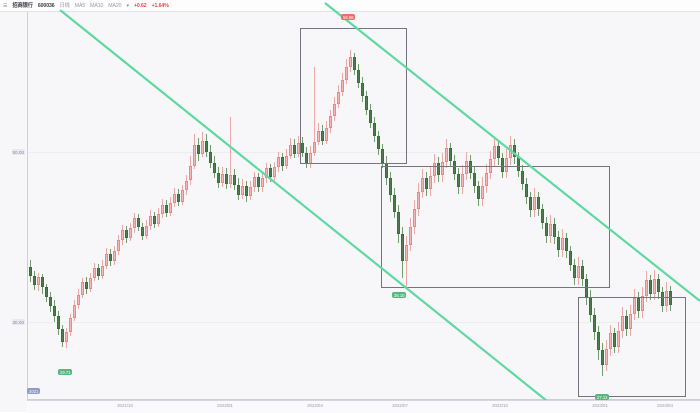  Describe the element at coordinates (400, 405) in the screenshot. I see `x-axis-tick: 2022/07` at that location.